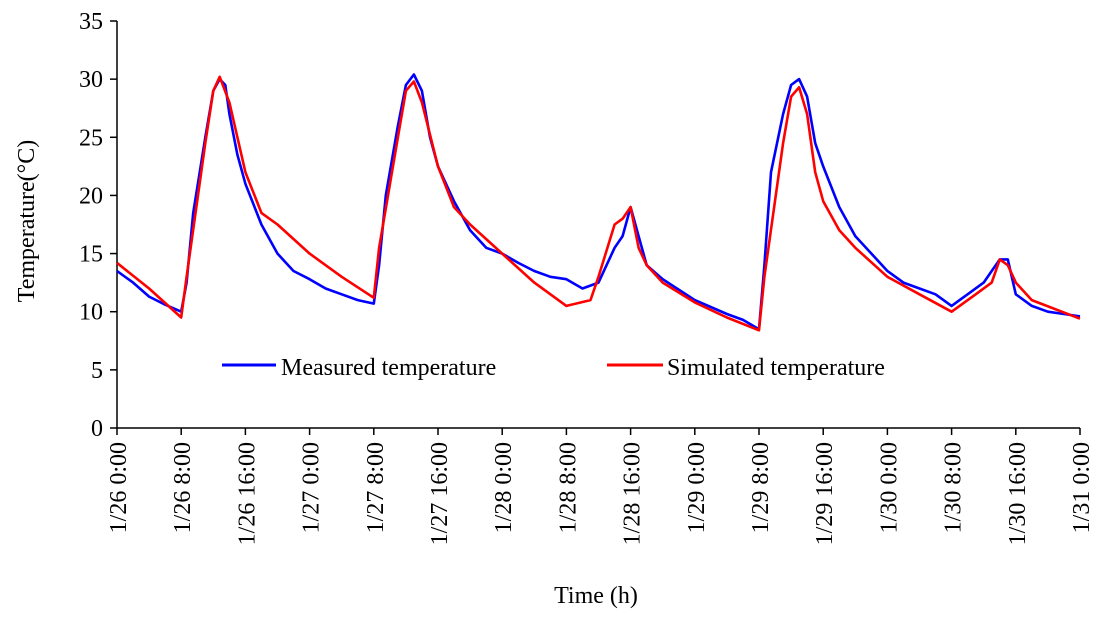 This screenshot has height=617, width=1099. What do you see at coordinates (1018, 493) in the screenshot?
I see `x-tick-label: 1/30 16:00` at bounding box center [1018, 493].